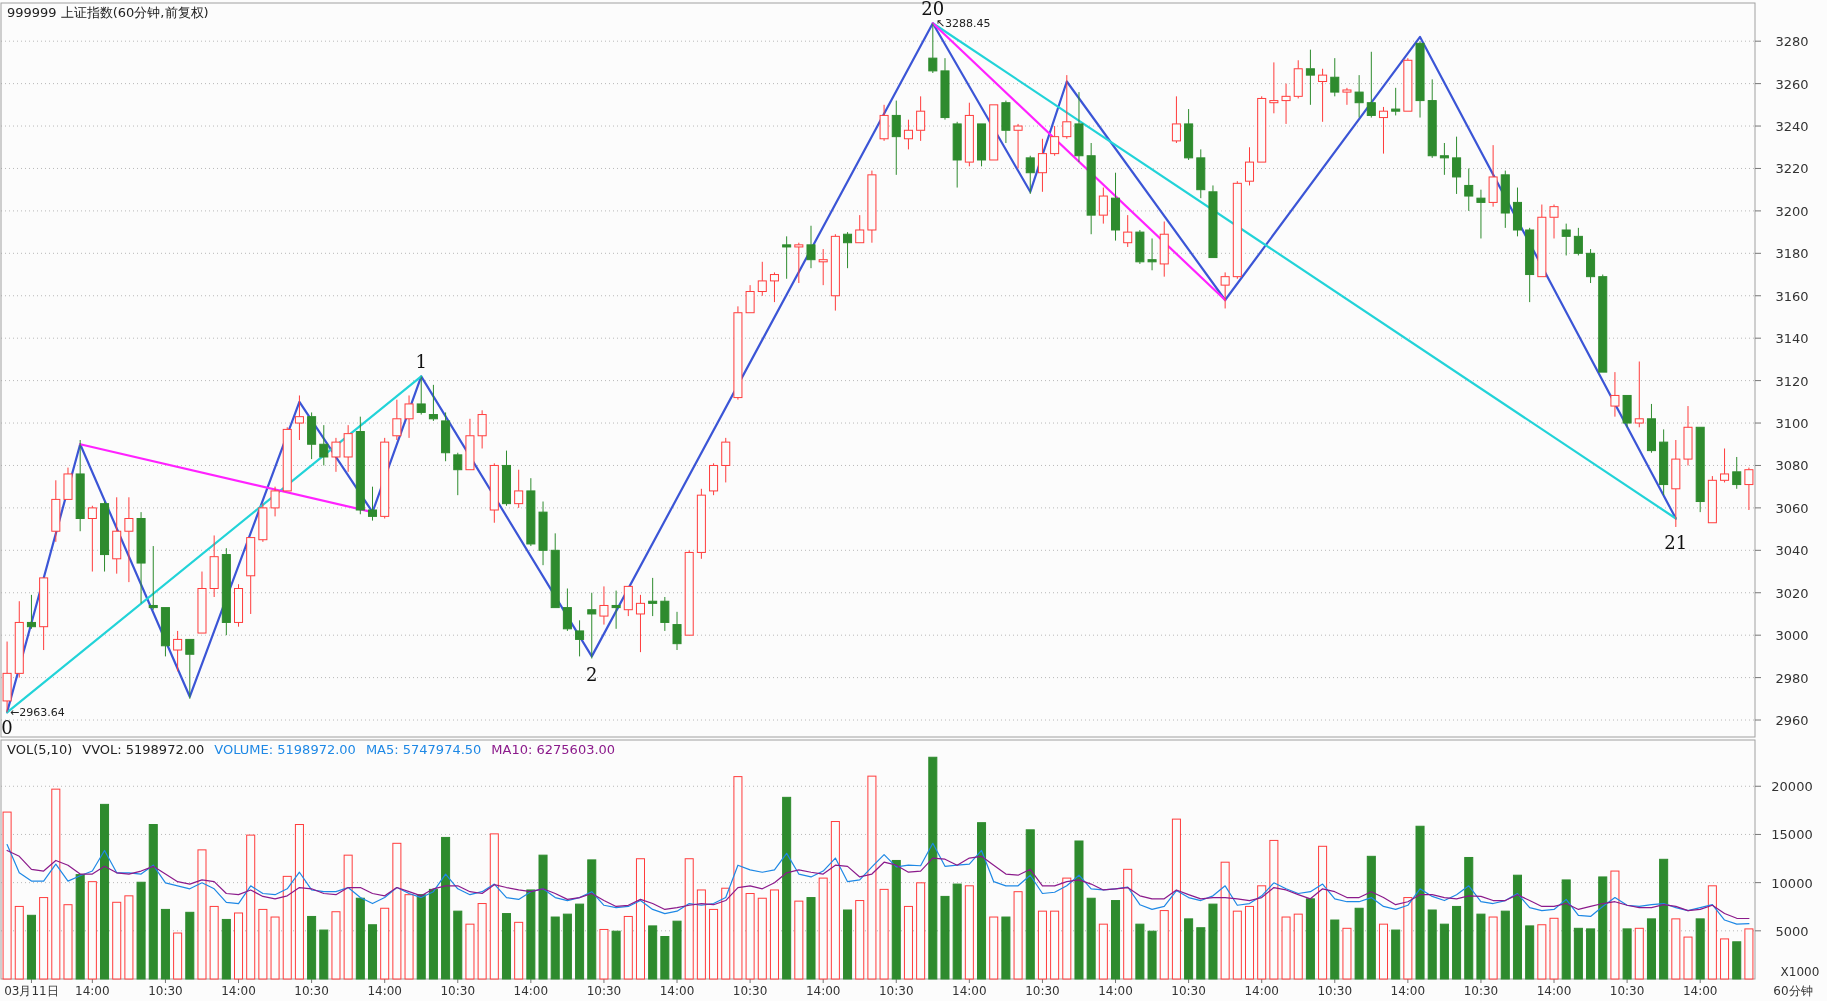 The height and width of the screenshot is (1001, 1827). I want to click on y-tick-label: 3140, so click(1792, 339).